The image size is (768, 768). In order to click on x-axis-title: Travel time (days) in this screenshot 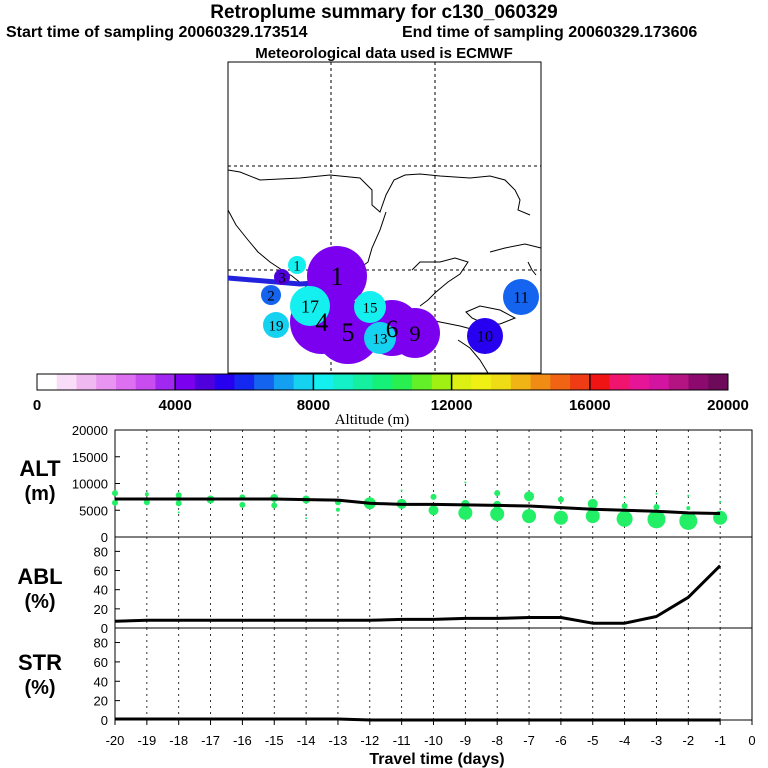, I will do `click(436, 759)`.